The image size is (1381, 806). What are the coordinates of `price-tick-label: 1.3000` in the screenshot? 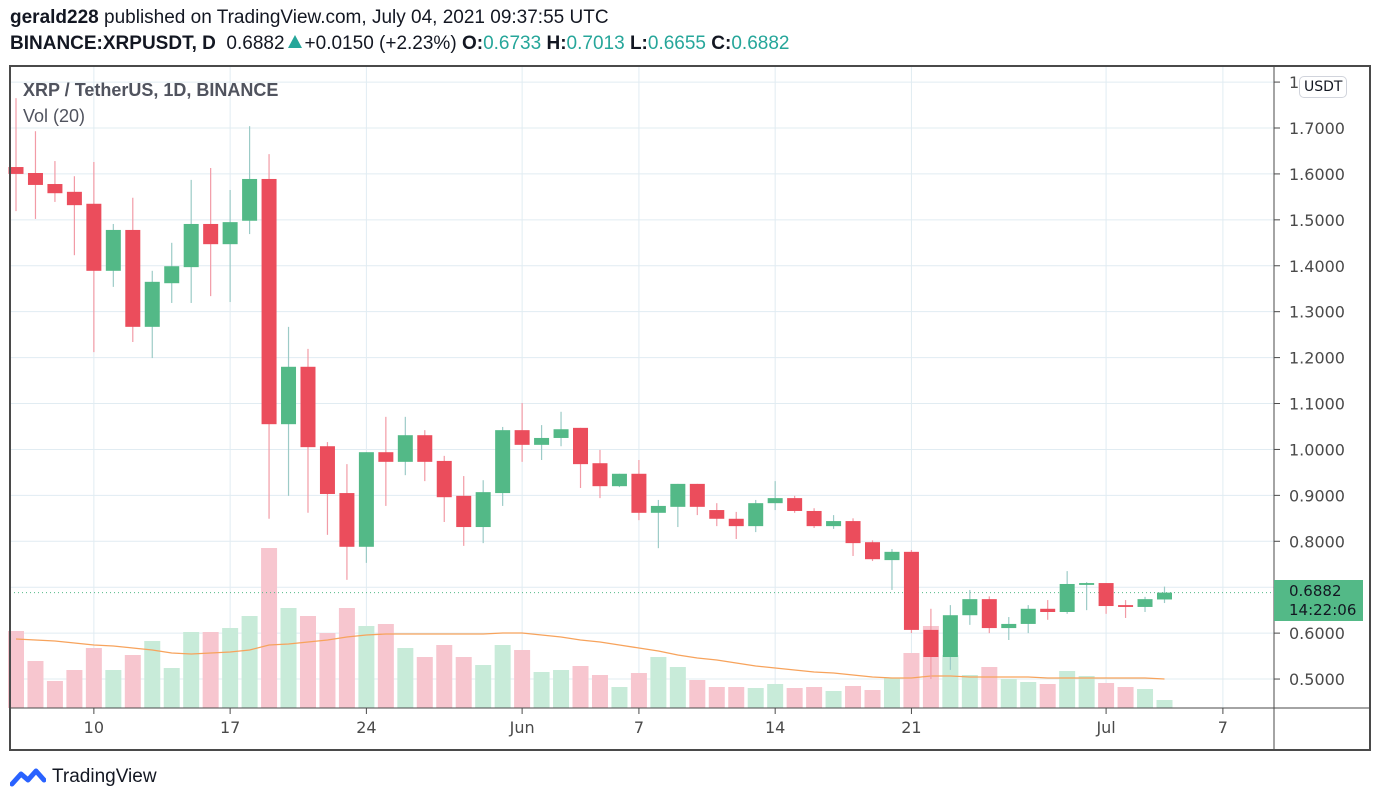 It's located at (1317, 312).